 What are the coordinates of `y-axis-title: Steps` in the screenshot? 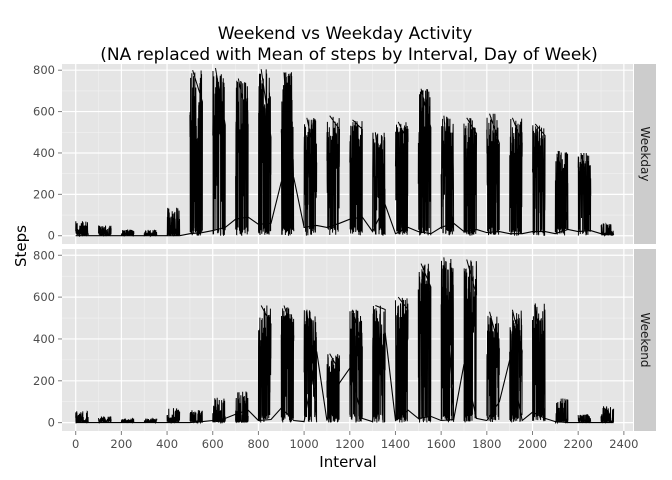 It's located at (21, 246).